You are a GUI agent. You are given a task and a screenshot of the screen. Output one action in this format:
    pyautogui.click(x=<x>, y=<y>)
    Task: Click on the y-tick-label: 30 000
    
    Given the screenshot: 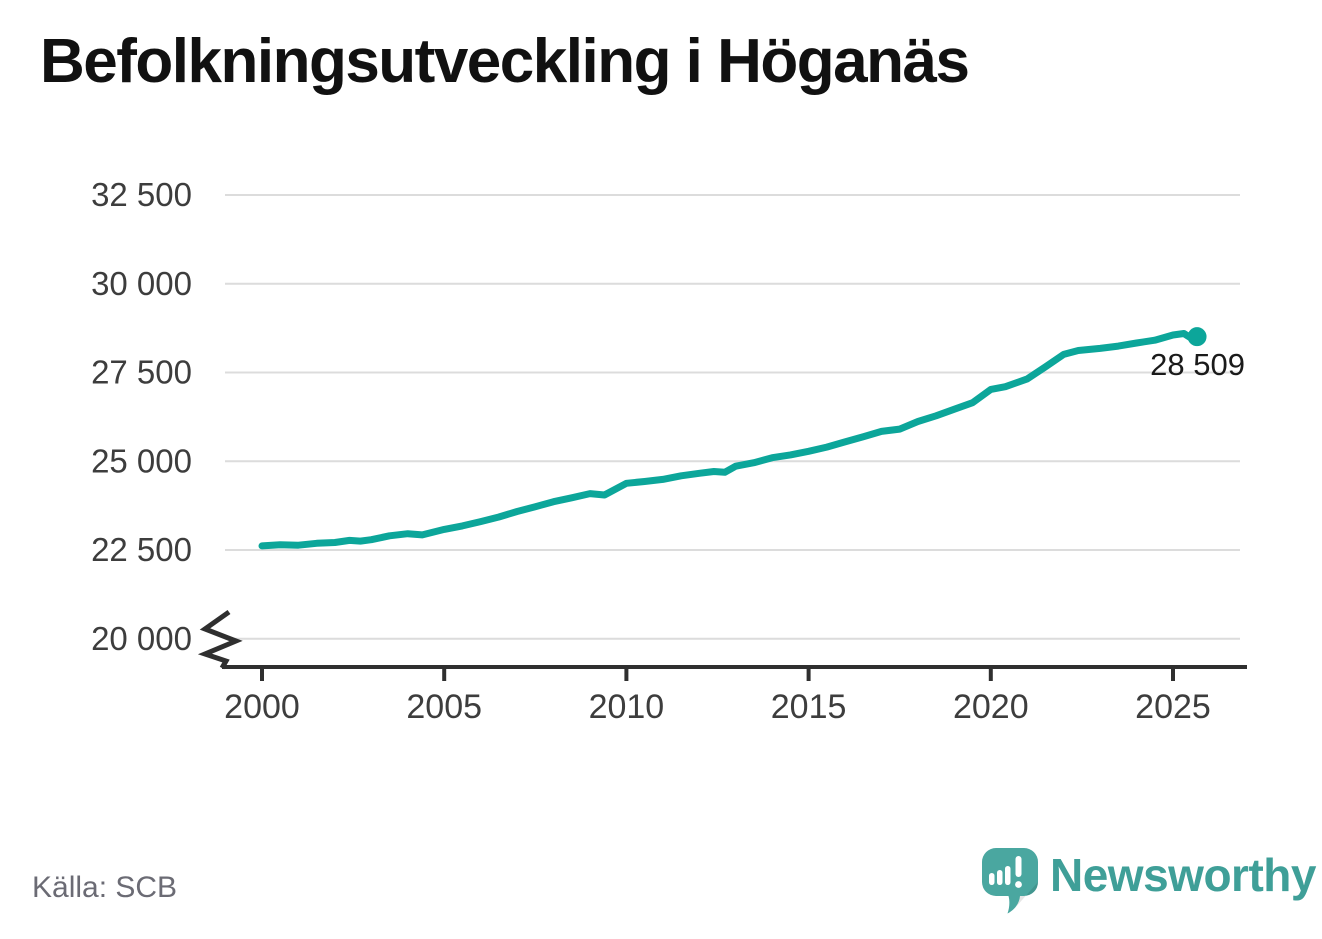 What is the action you would take?
    pyautogui.click(x=141, y=283)
    